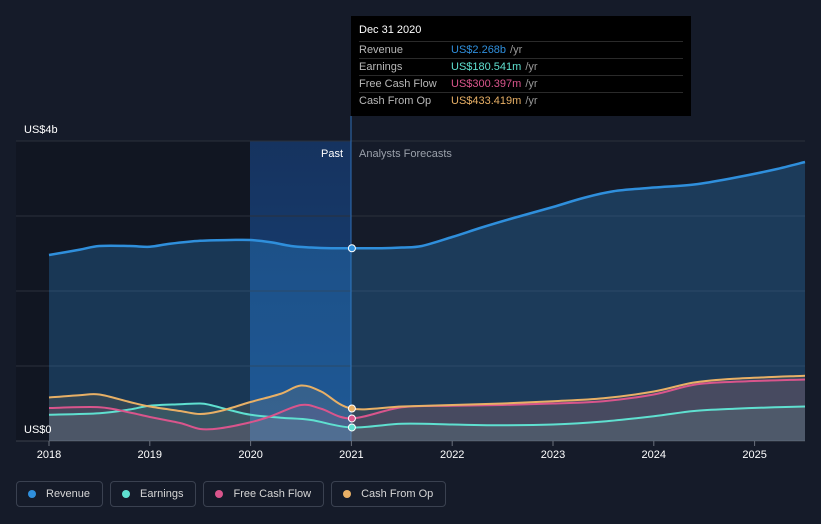  Describe the element at coordinates (754, 455) in the screenshot. I see `x-tick-label: 2025` at that location.